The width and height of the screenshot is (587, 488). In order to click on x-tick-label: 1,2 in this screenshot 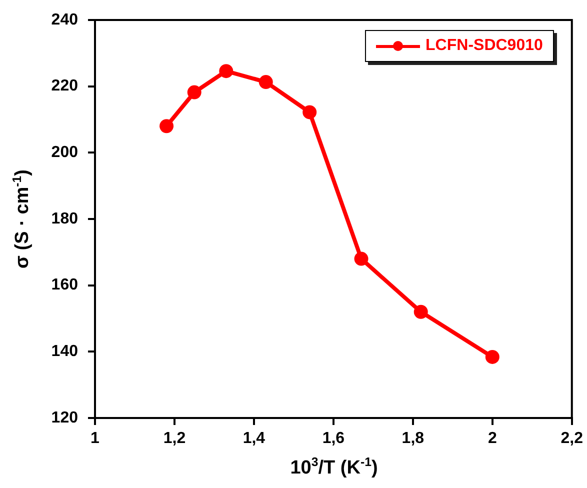, I will do `click(174, 439)`.